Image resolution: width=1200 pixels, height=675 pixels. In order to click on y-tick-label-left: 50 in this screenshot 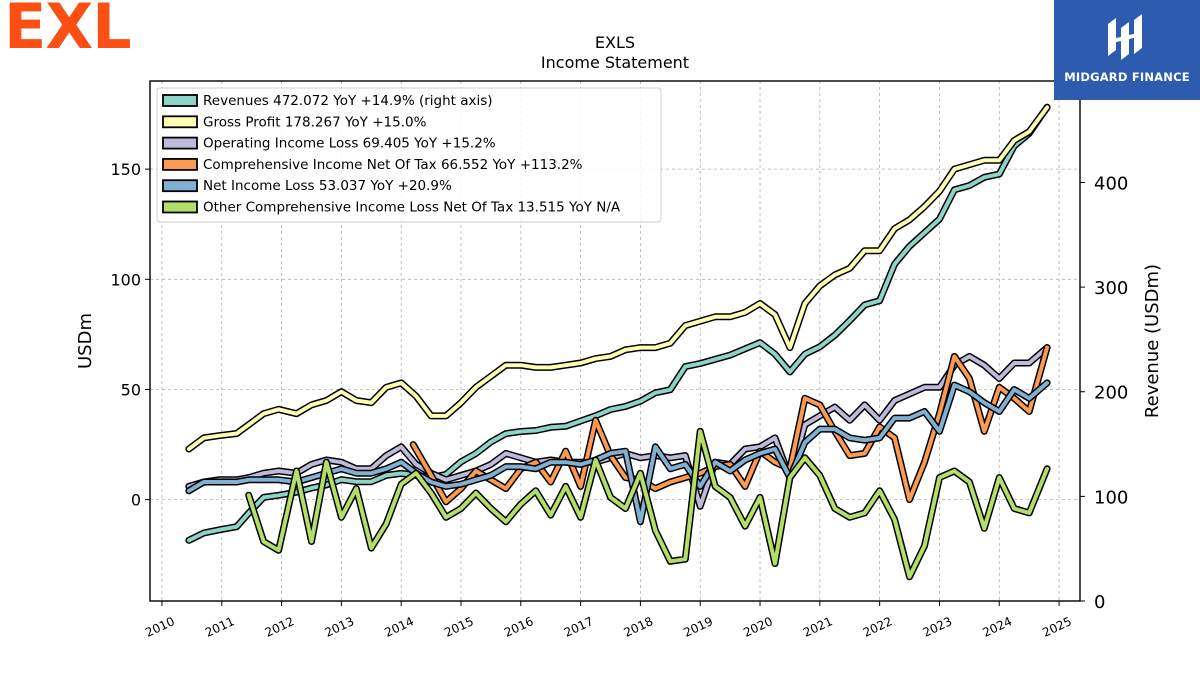, I will do `click(131, 389)`.